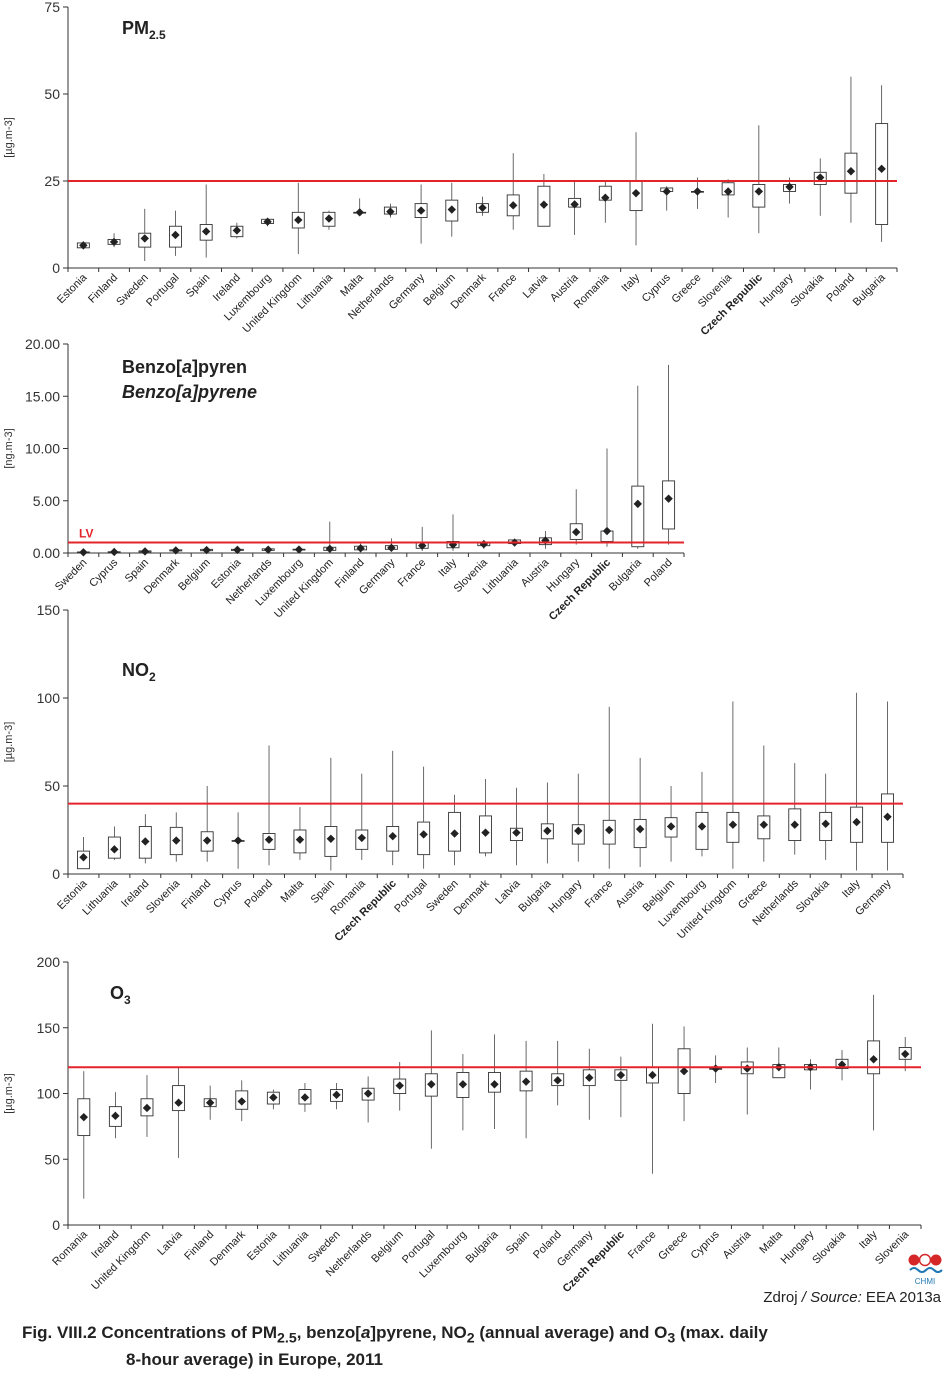 Image resolution: width=945 pixels, height=1377 pixels. What do you see at coordinates (72, 288) in the screenshot?
I see `x-tick-label: Estonia` at bounding box center [72, 288].